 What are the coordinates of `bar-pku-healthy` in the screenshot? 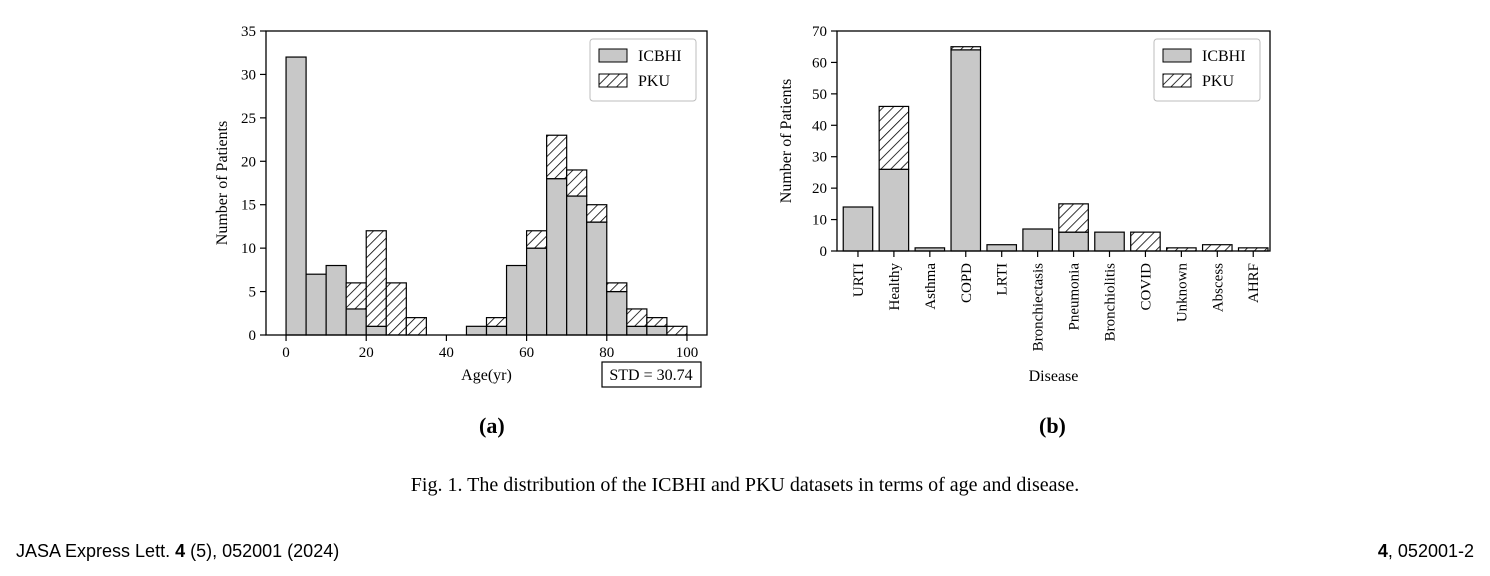 It's located at (894, 137).